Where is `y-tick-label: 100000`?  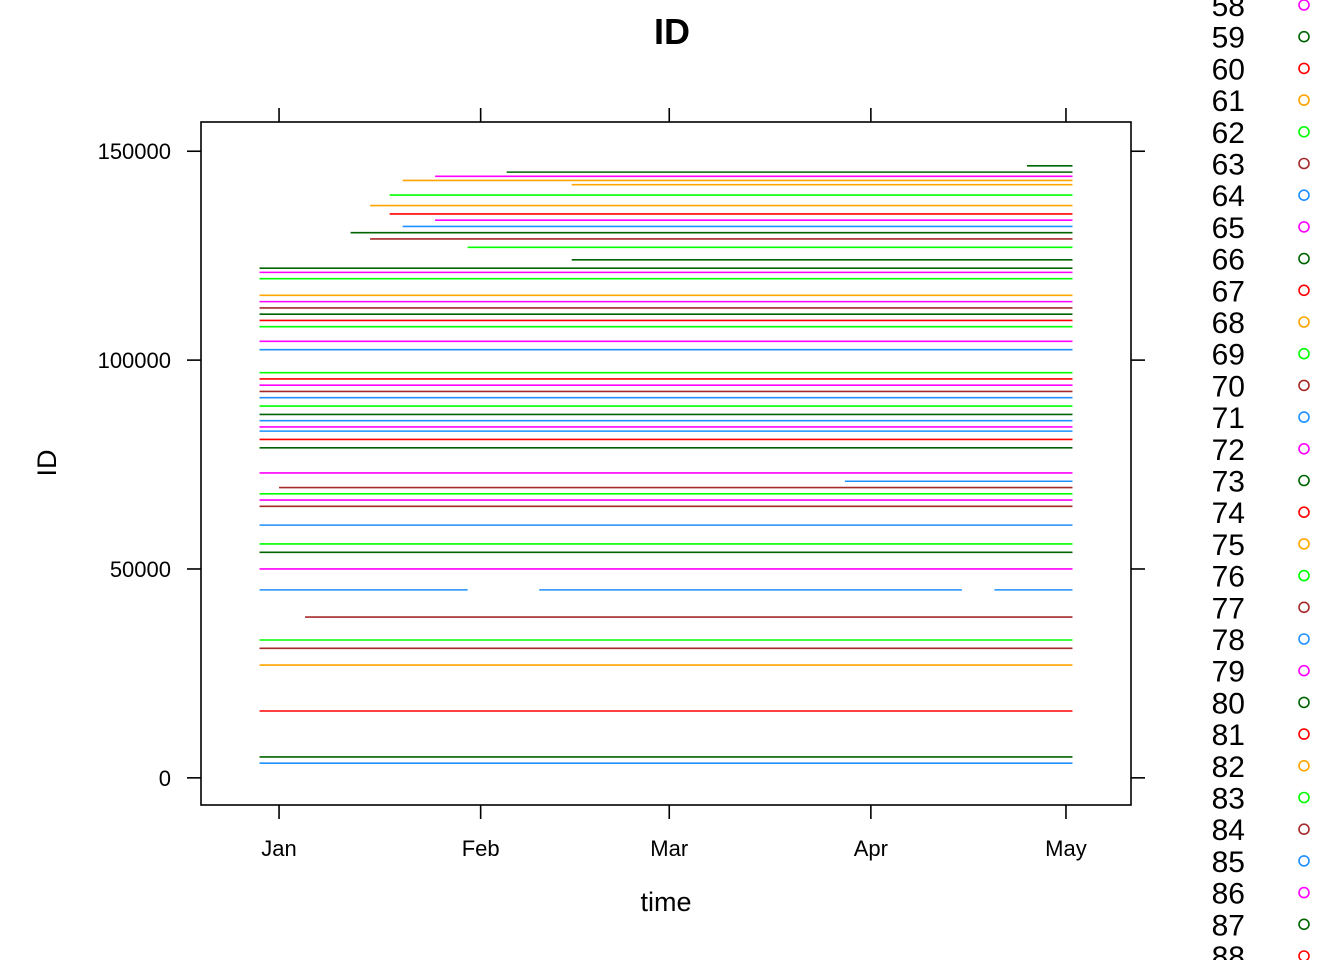
y-tick-label: 100000 is located at coordinates (134, 360).